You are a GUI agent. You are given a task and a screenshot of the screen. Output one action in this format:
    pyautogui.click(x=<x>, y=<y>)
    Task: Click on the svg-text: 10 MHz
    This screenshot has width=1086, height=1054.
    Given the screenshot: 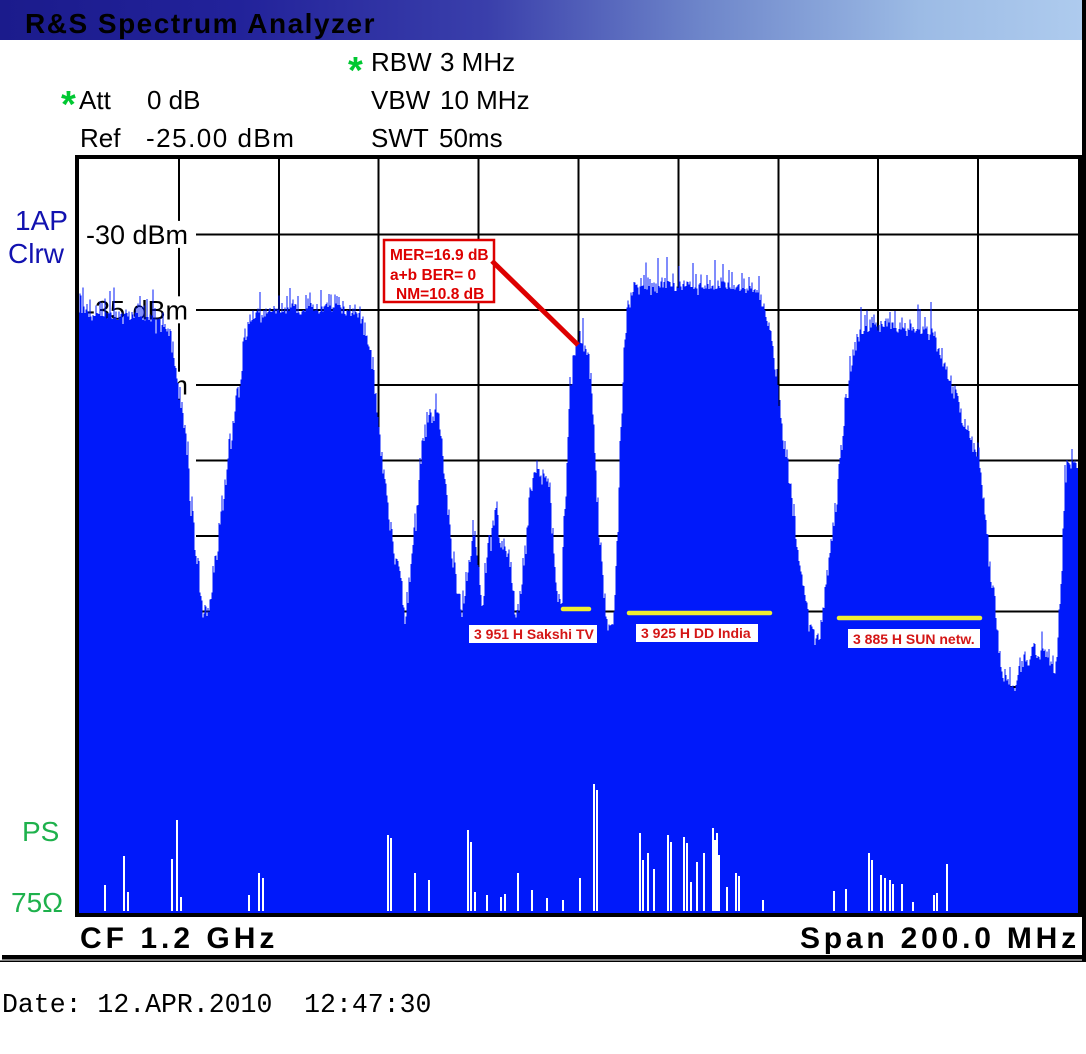 What is the action you would take?
    pyautogui.click(x=485, y=100)
    